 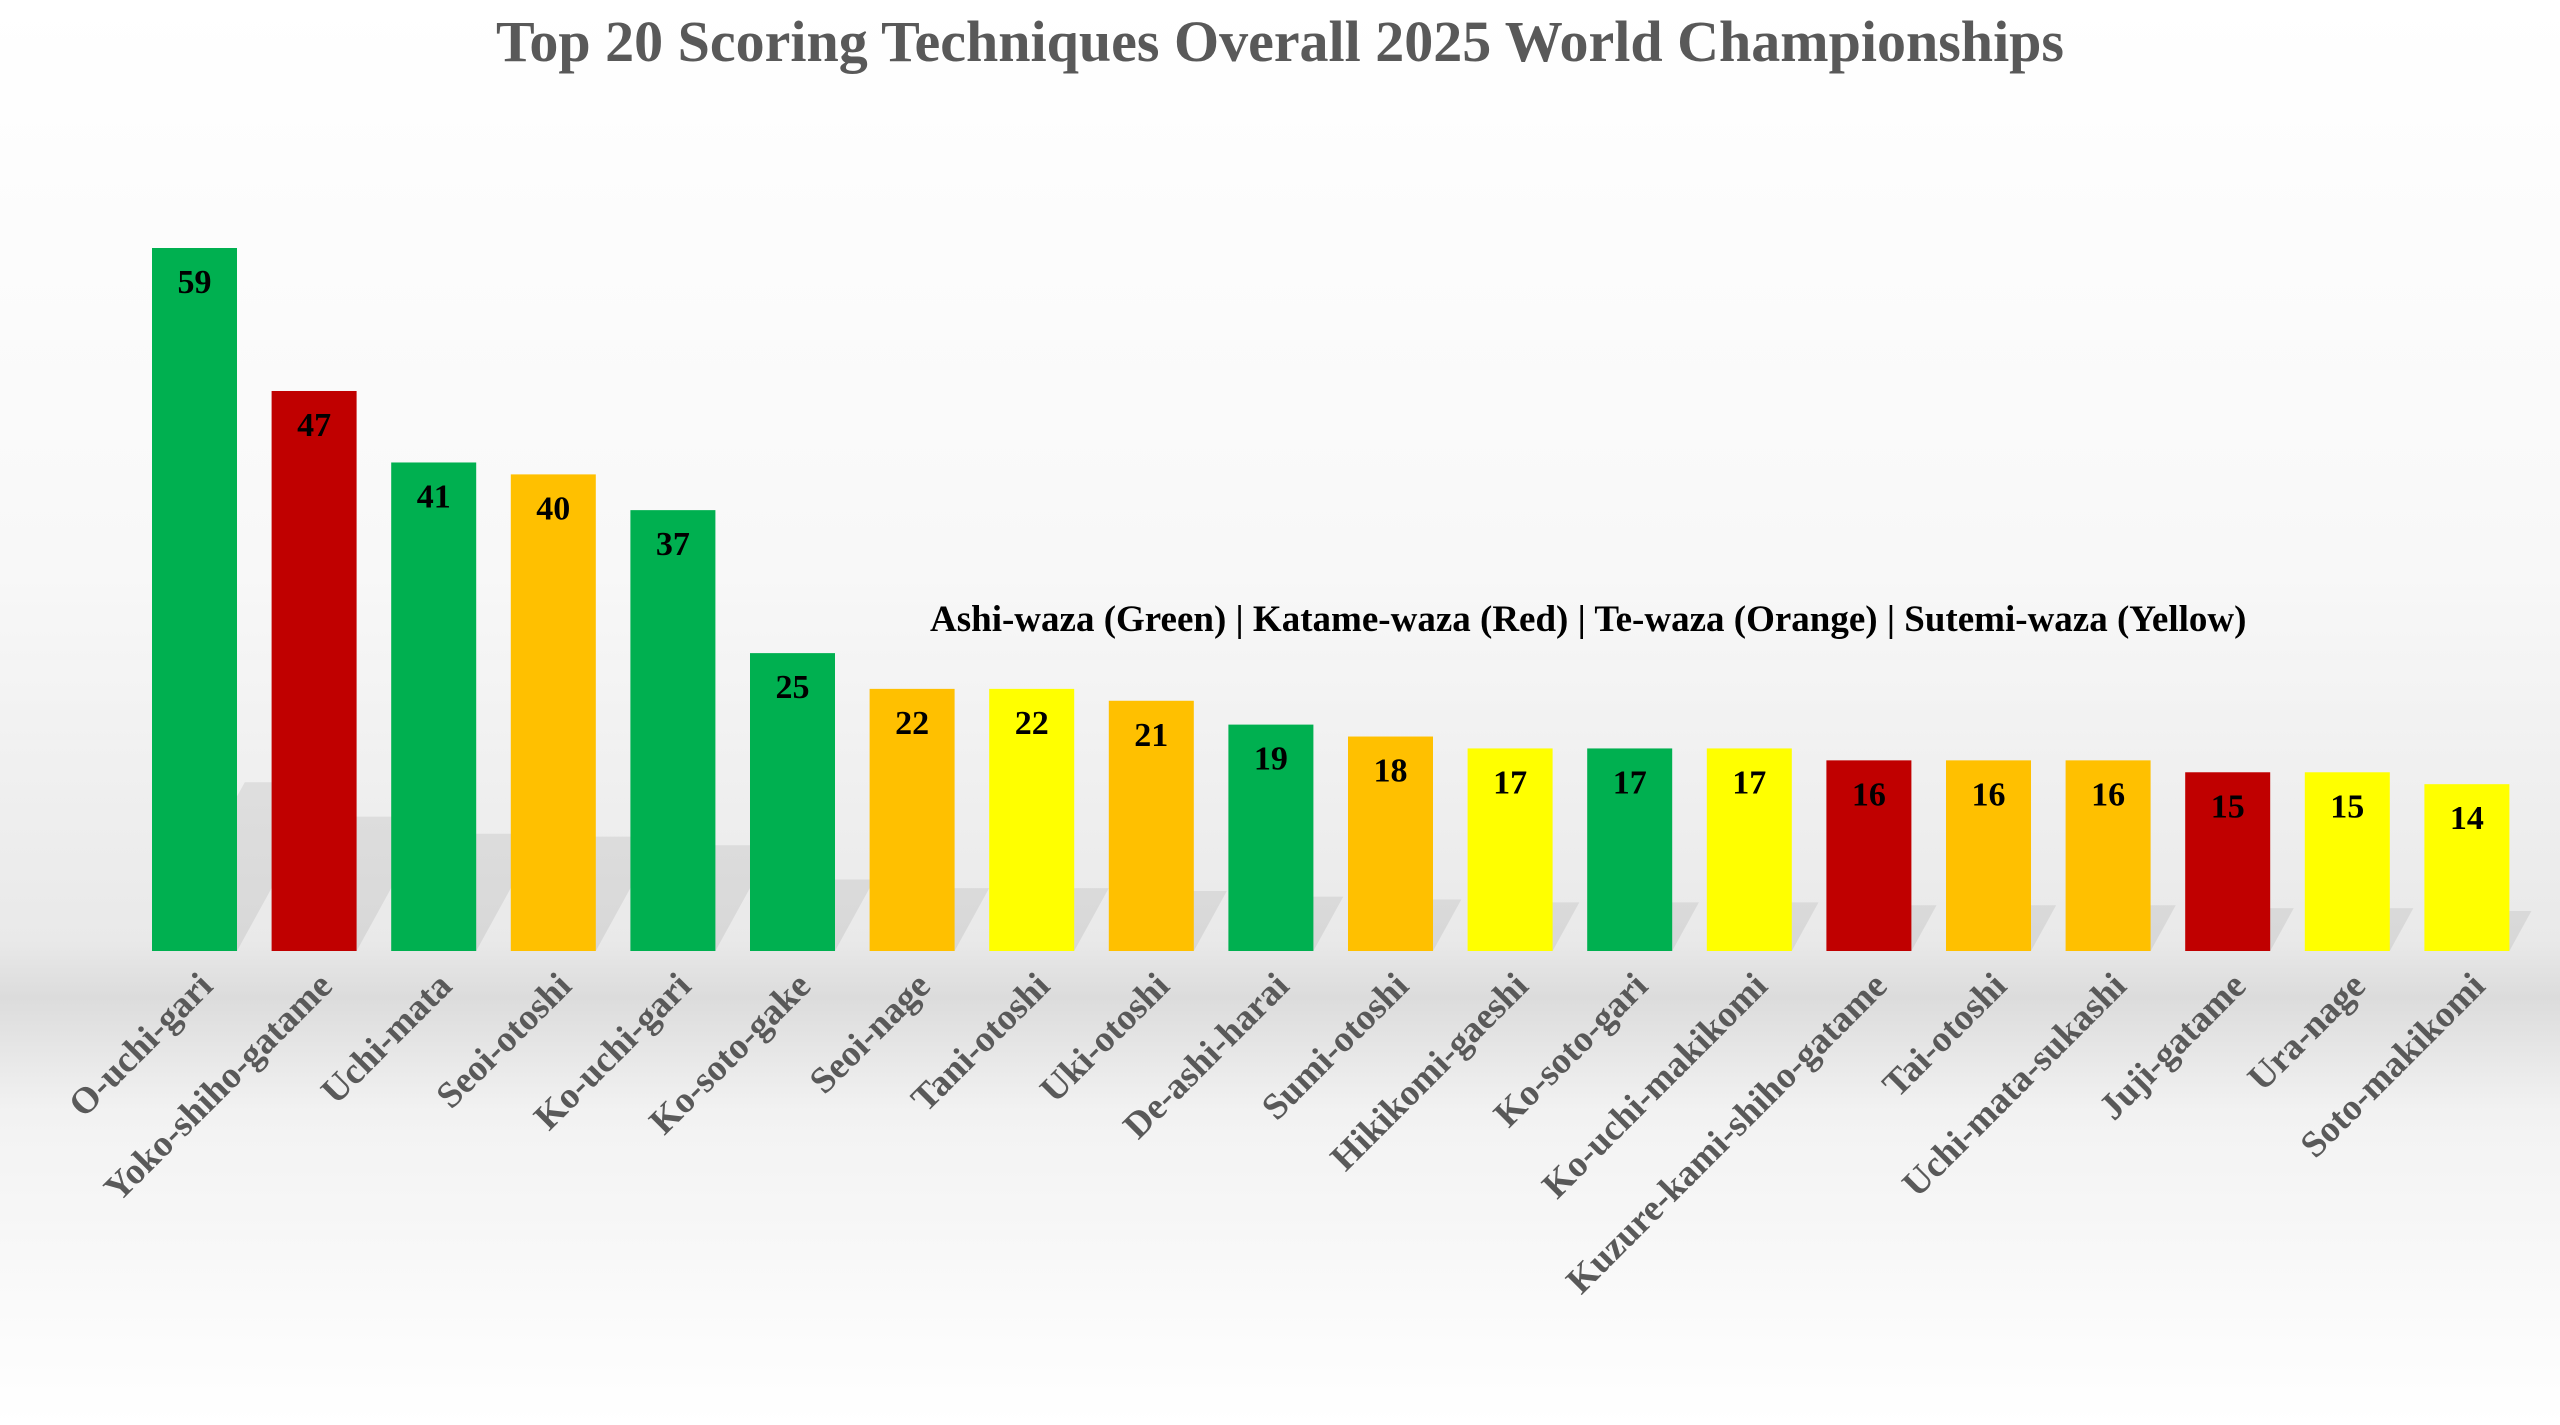 I want to click on category-label: Uchi-mata-sukashi, so click(x=2015, y=1085).